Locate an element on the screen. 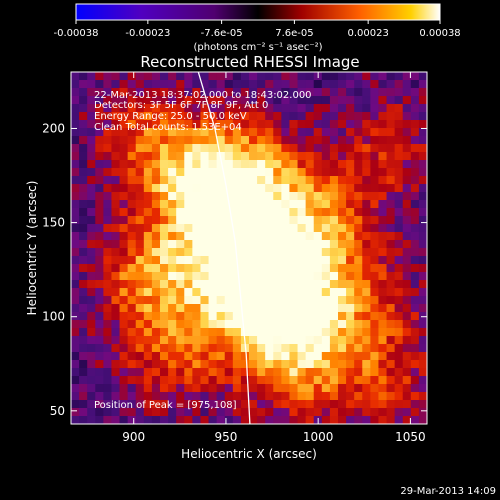 The image size is (500, 500). colorbar-unit-label: (photons cm⁻² s⁻¹ asec⁻²) is located at coordinates (257, 47).